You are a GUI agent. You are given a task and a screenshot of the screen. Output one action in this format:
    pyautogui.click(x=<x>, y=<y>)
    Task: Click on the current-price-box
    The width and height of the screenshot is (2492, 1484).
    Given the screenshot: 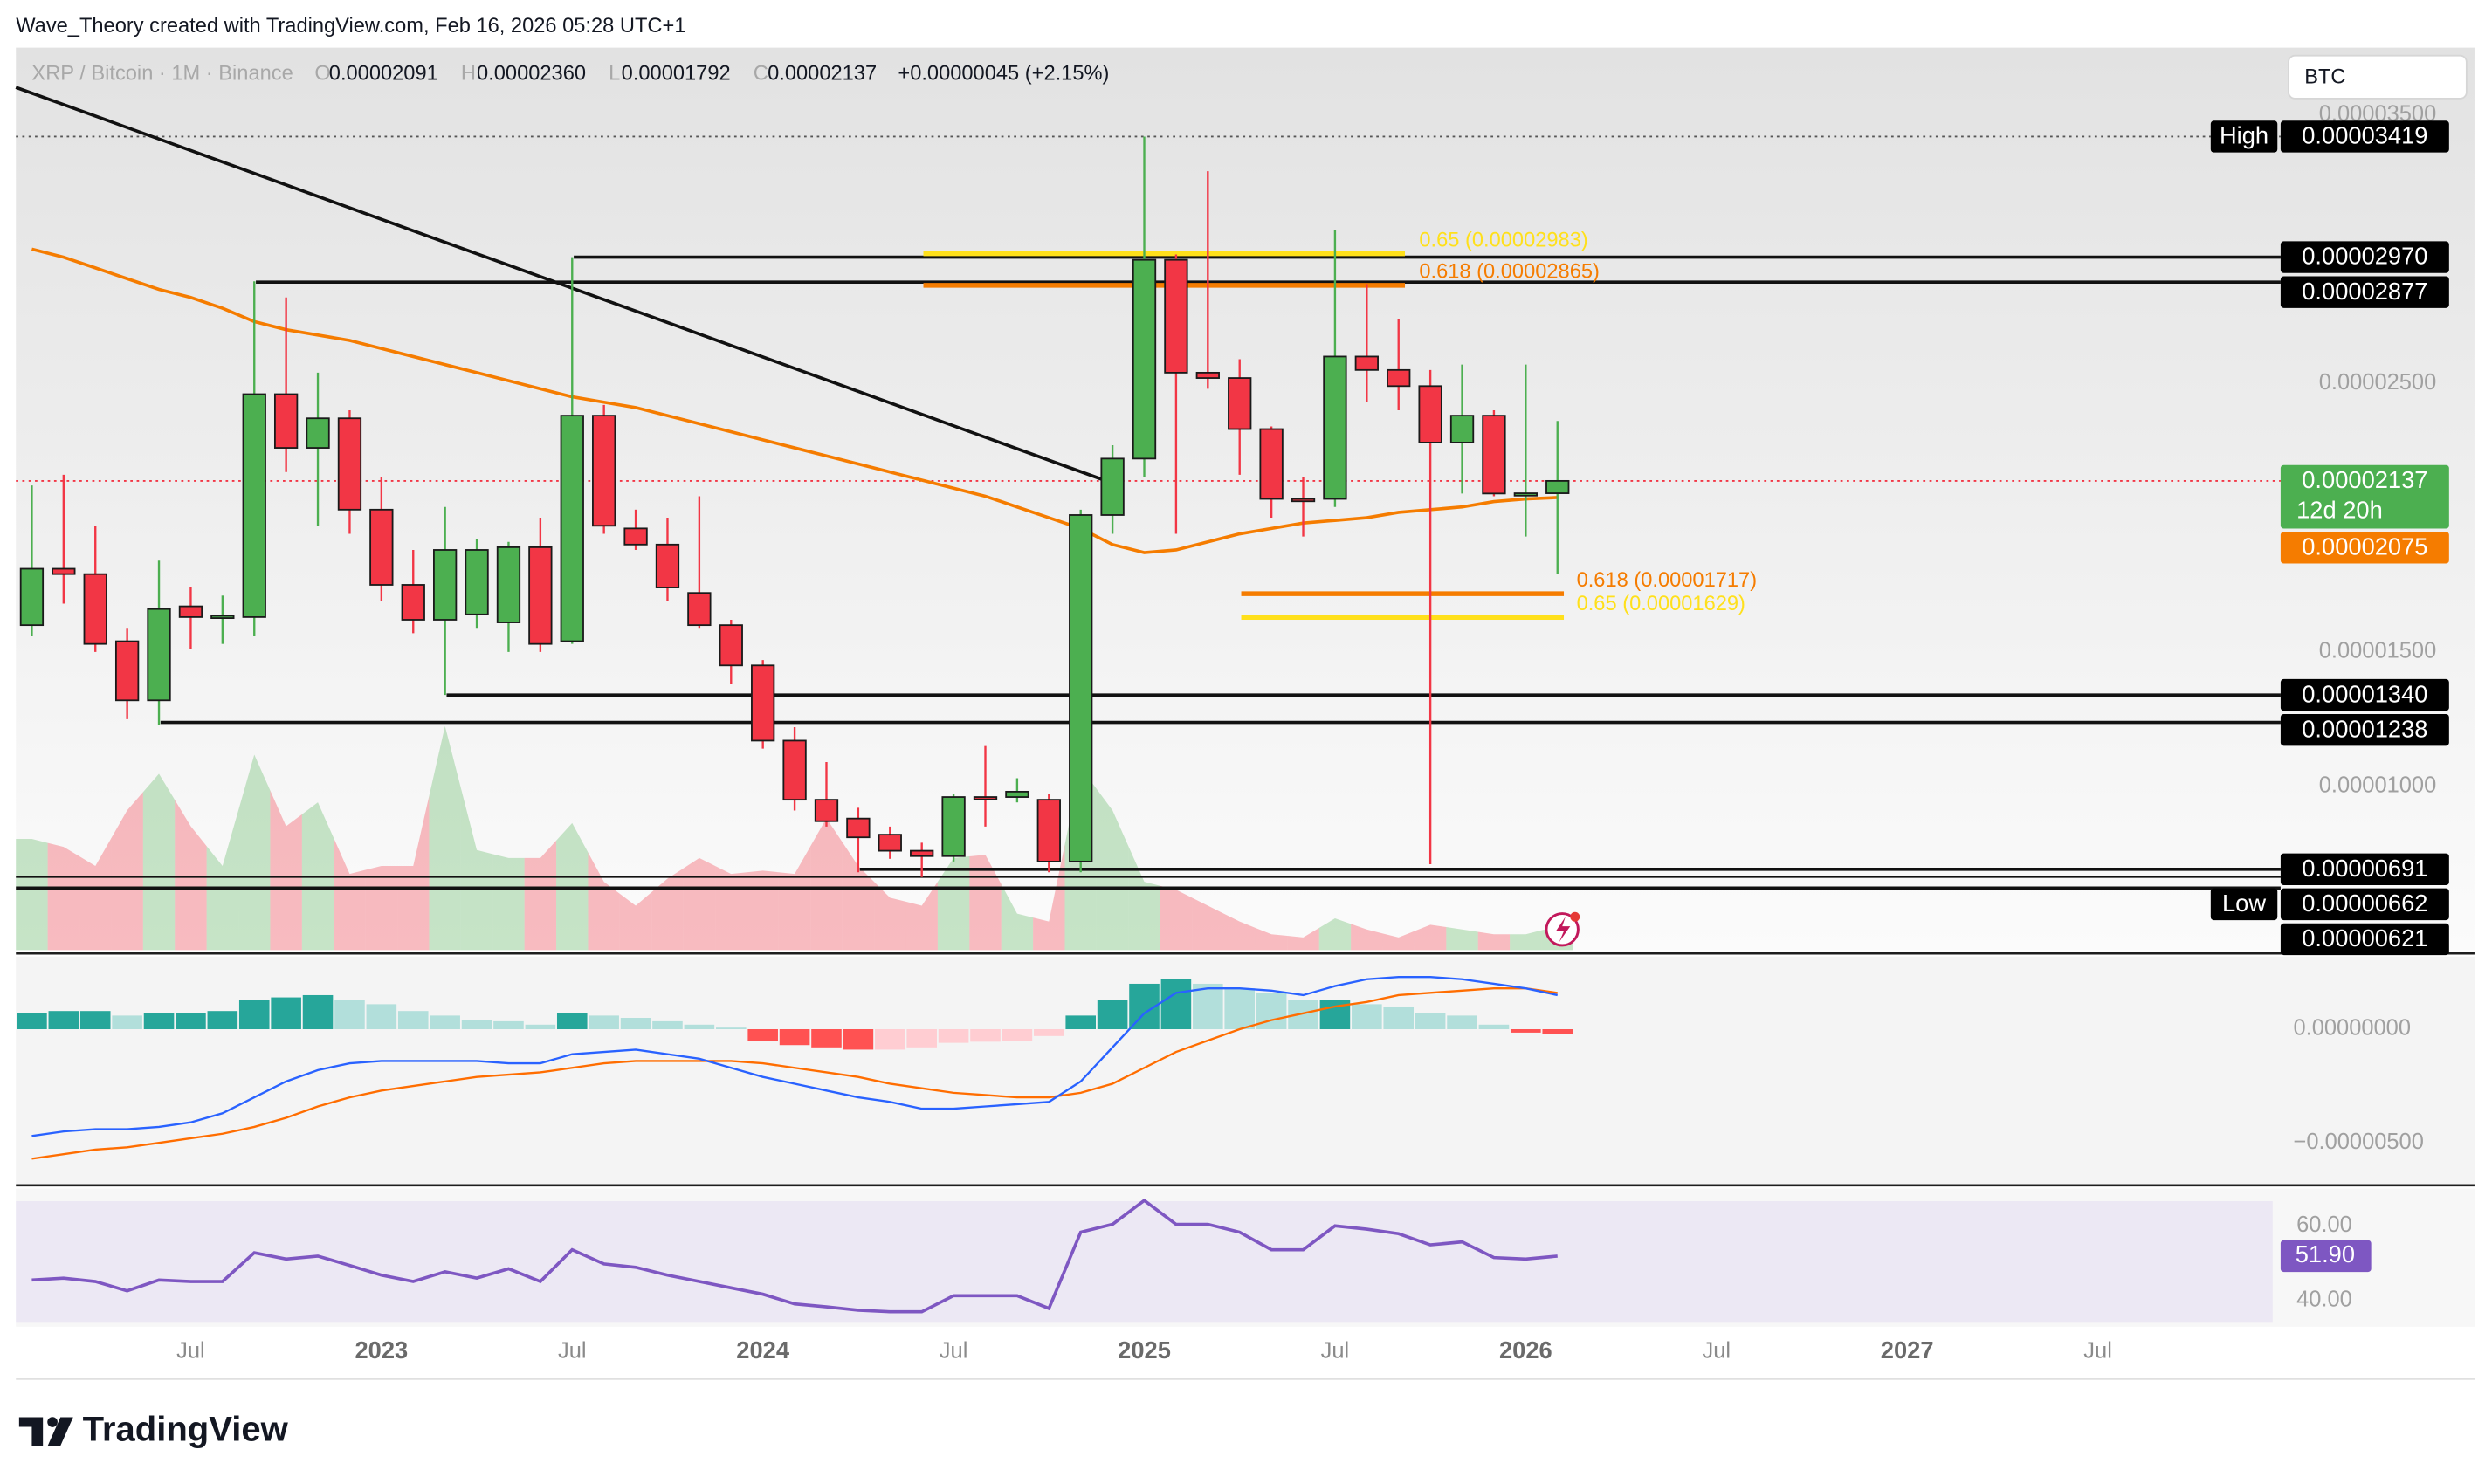 What is the action you would take?
    pyautogui.click(x=2364, y=497)
    